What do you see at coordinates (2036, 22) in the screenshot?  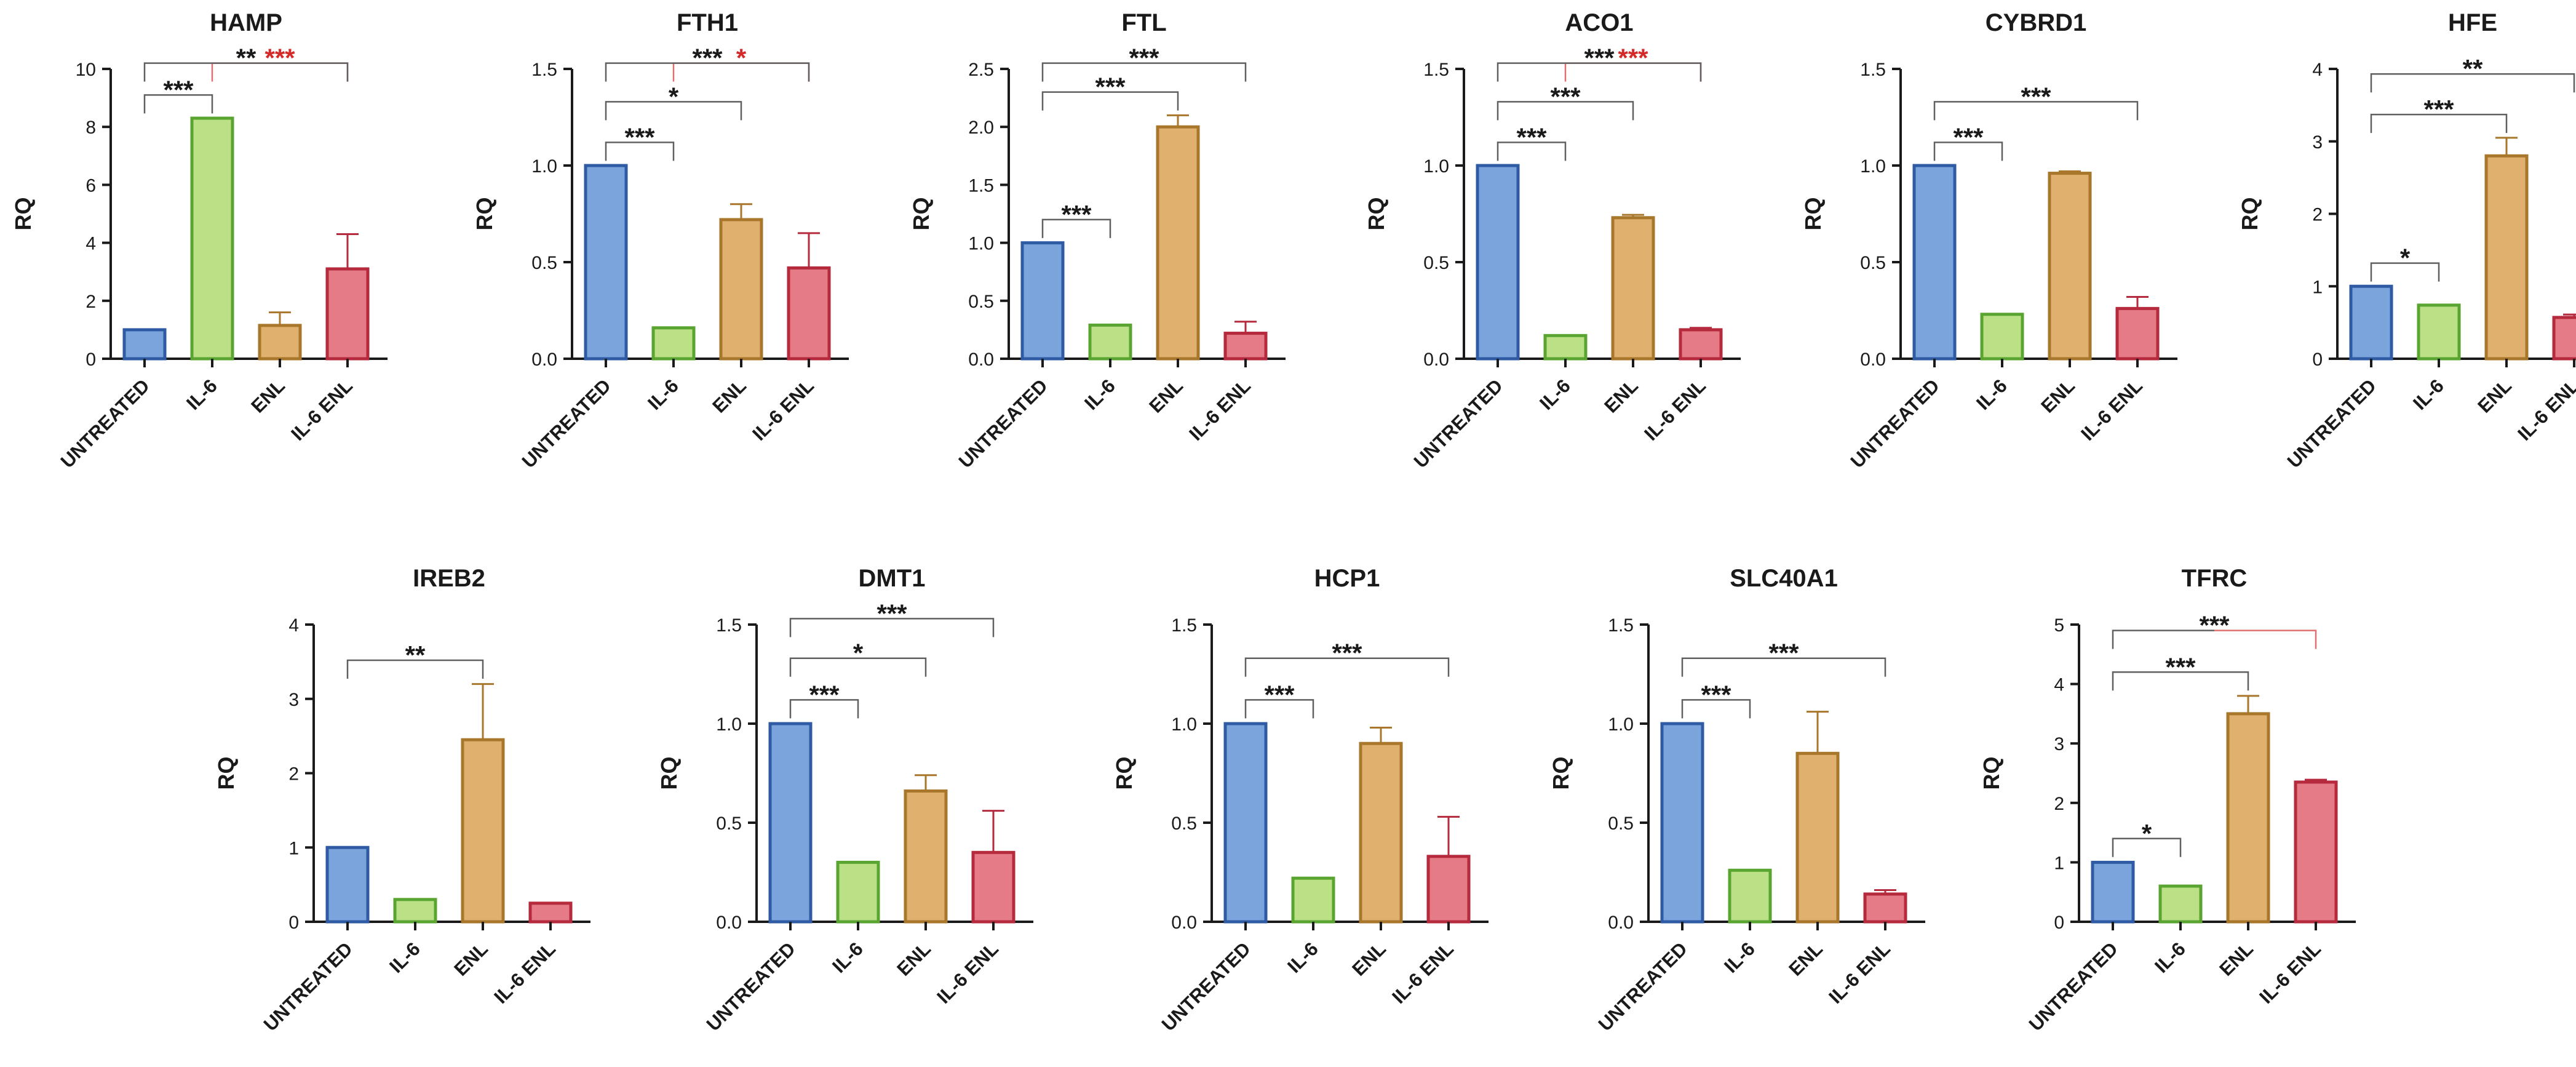 I see `chart-title: CYBRD1` at bounding box center [2036, 22].